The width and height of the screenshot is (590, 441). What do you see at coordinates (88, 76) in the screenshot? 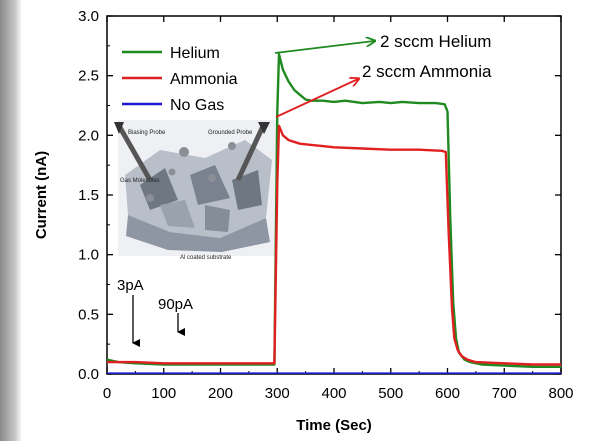
I see `y-tick-label: 2.5` at bounding box center [88, 76].